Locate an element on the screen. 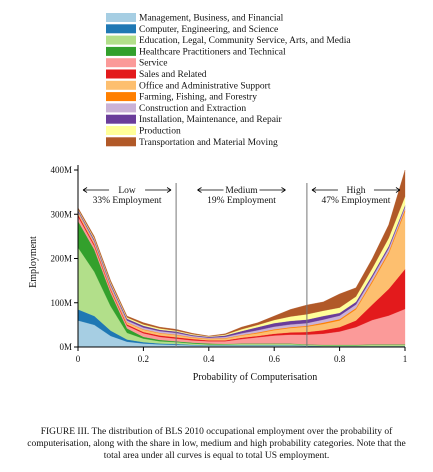  legend-label: Healthcare Practitioners and Technical is located at coordinates (212, 52).